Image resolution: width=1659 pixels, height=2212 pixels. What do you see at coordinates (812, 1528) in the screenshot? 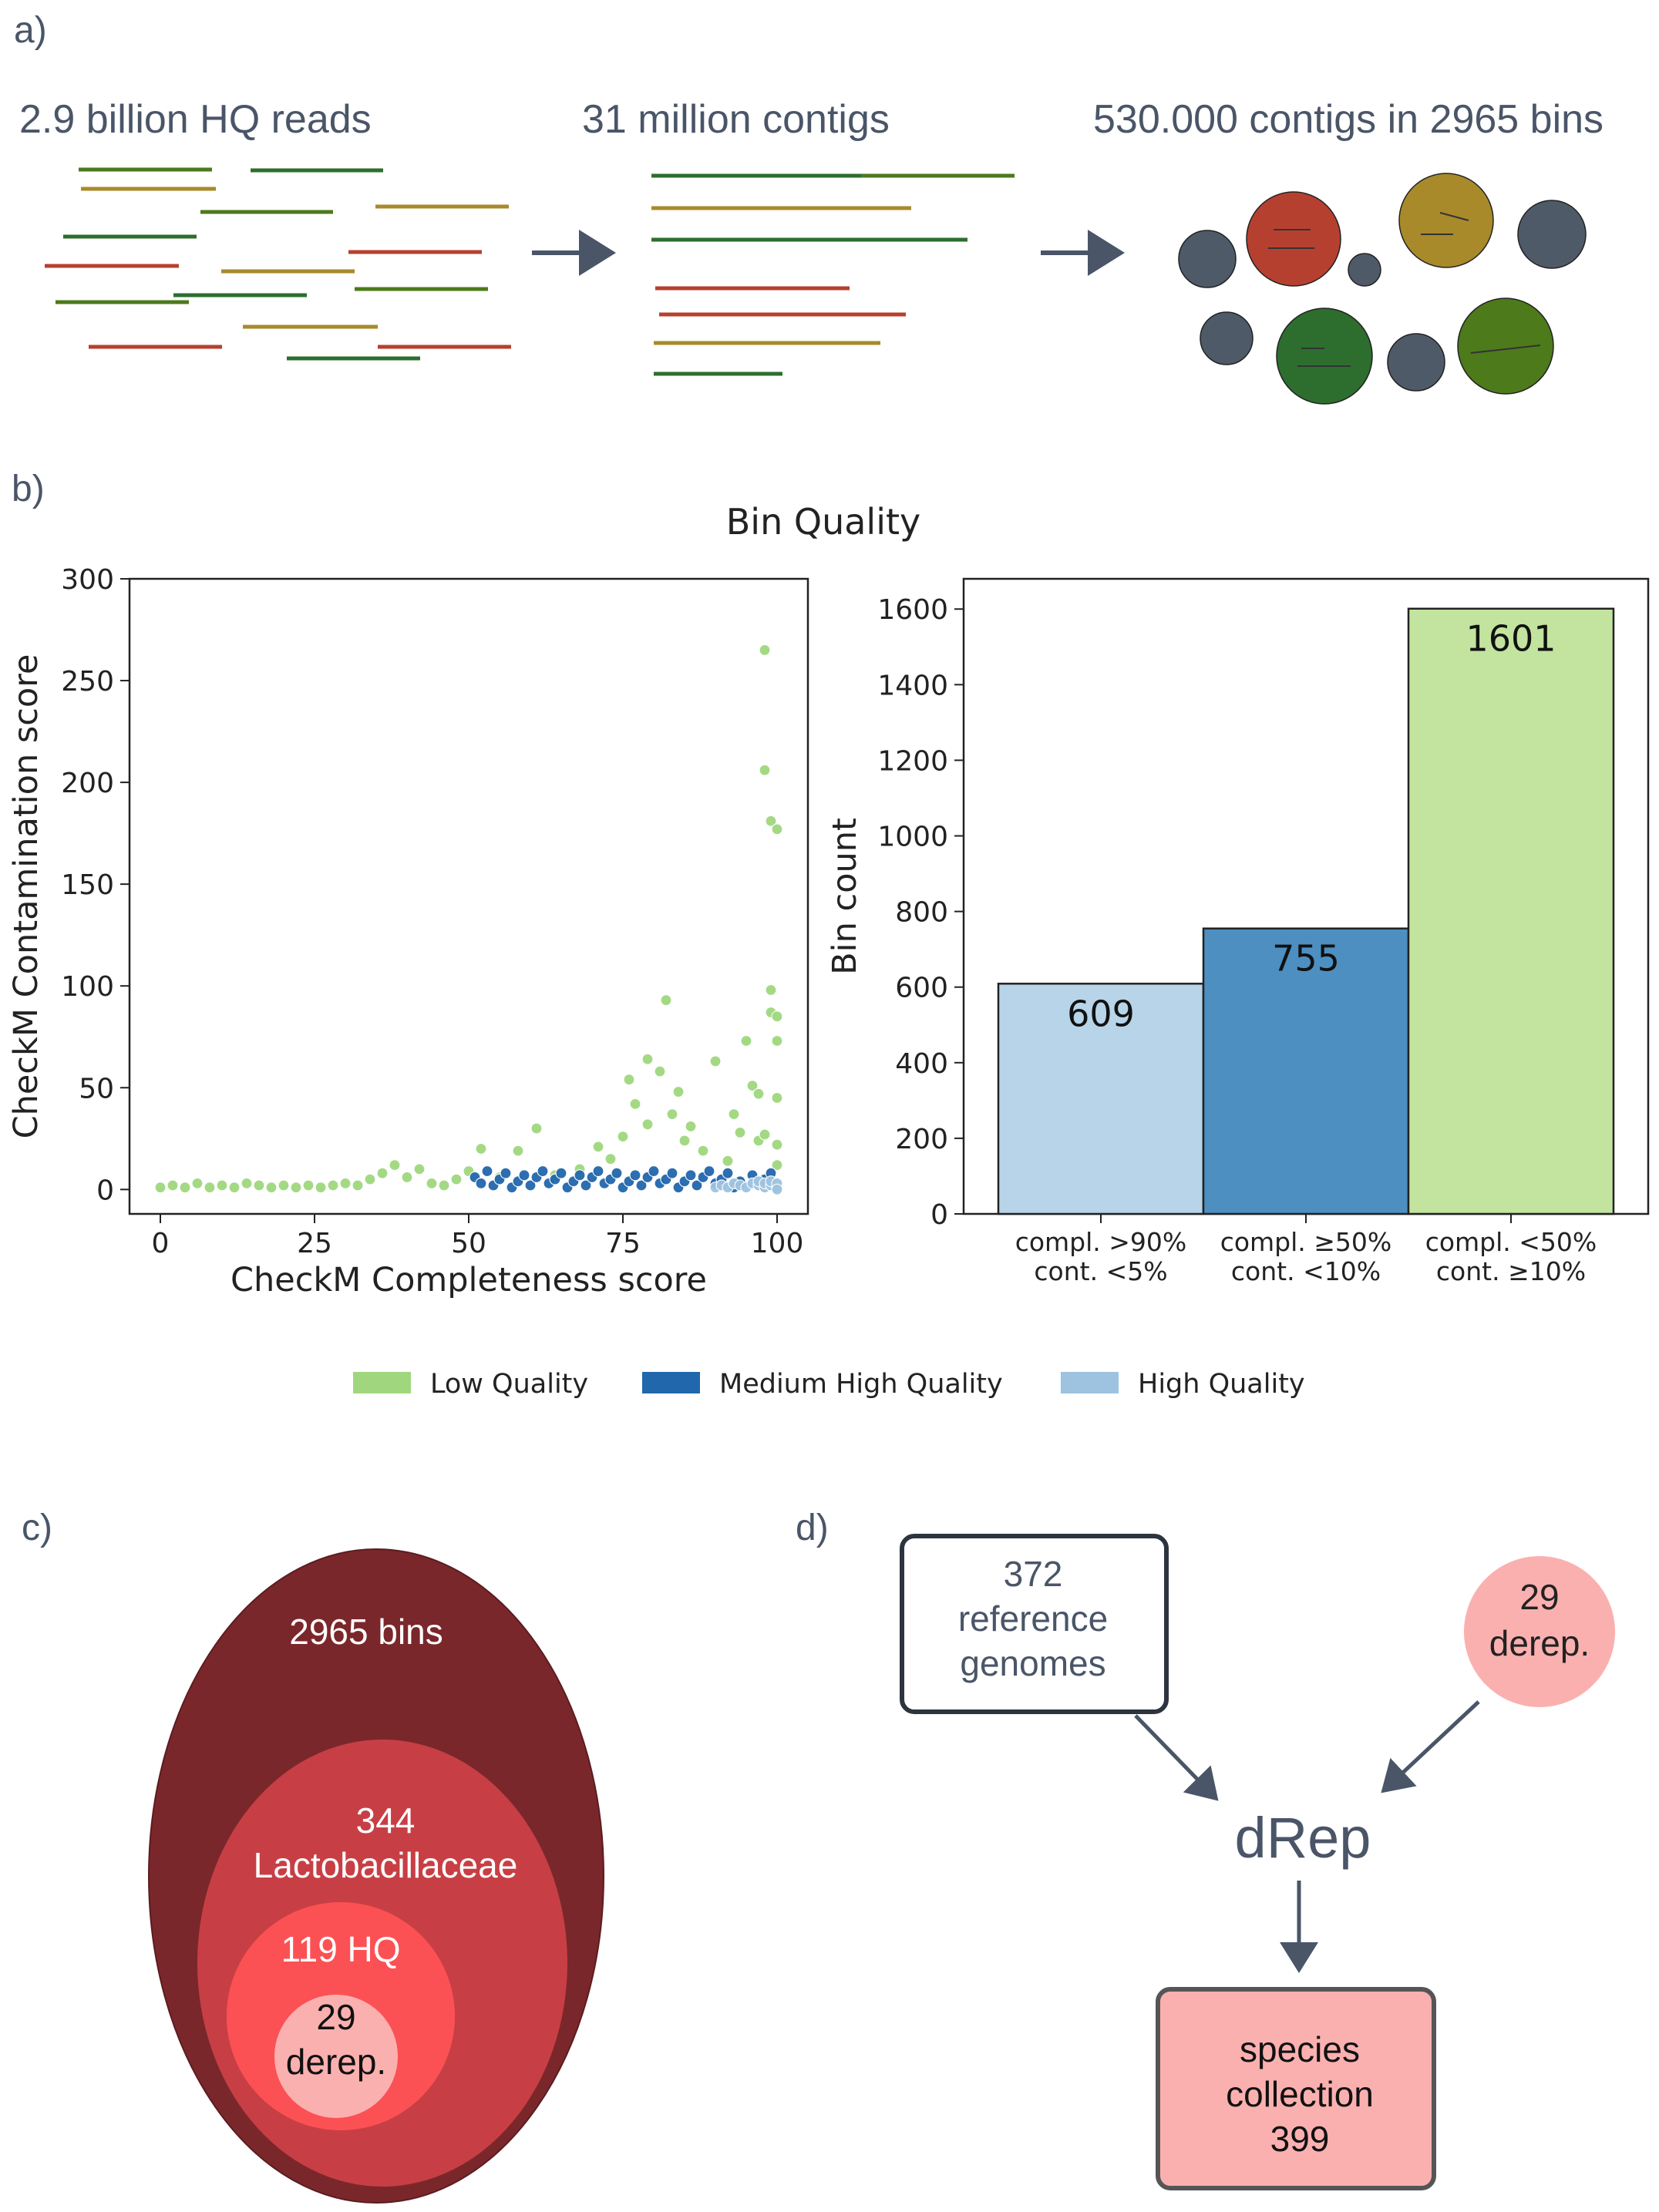
I see `panel-d-label: d)` at bounding box center [812, 1528].